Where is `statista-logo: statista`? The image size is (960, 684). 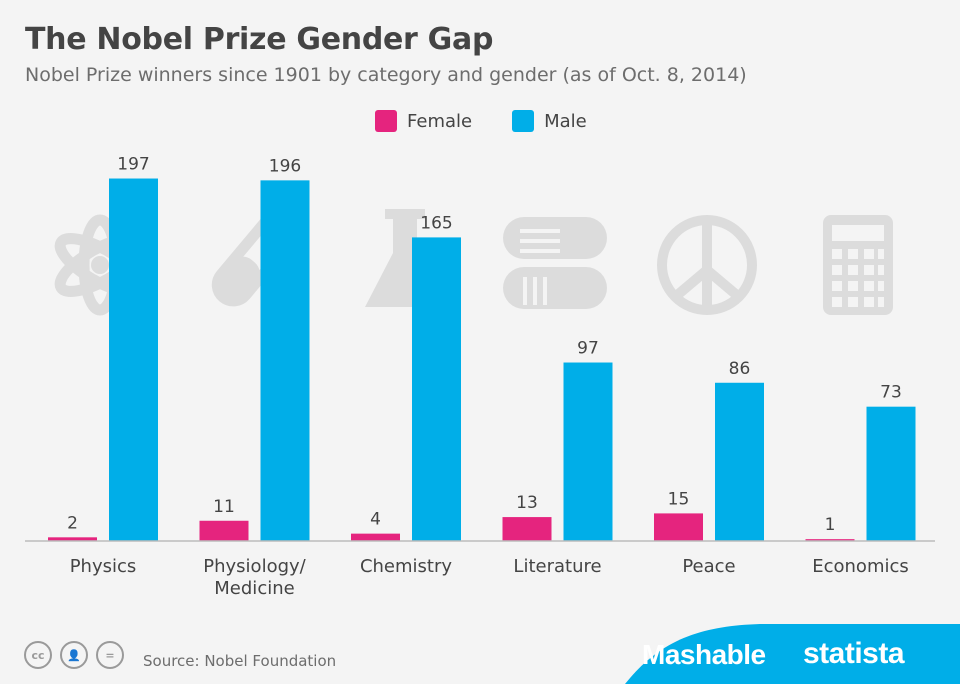
statista-logo: statista is located at coordinates (854, 653).